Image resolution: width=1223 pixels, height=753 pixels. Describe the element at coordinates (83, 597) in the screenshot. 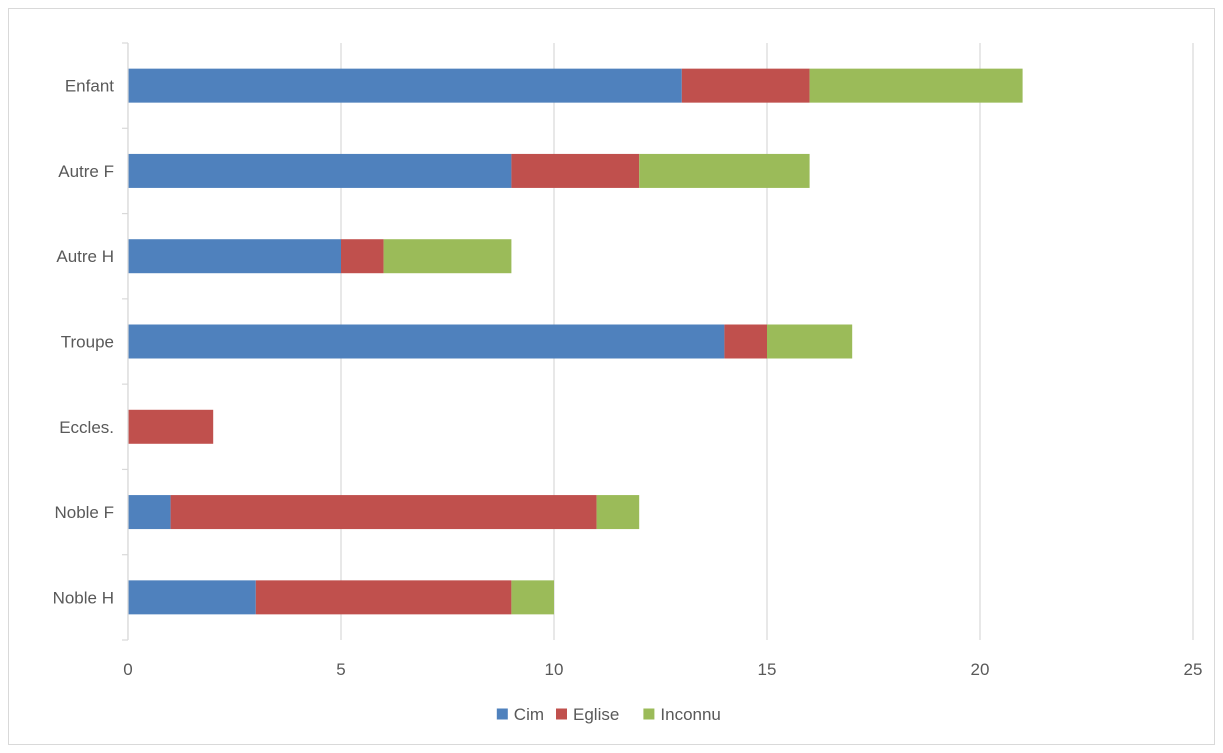

I see `y-tick-label: Noble H` at that location.